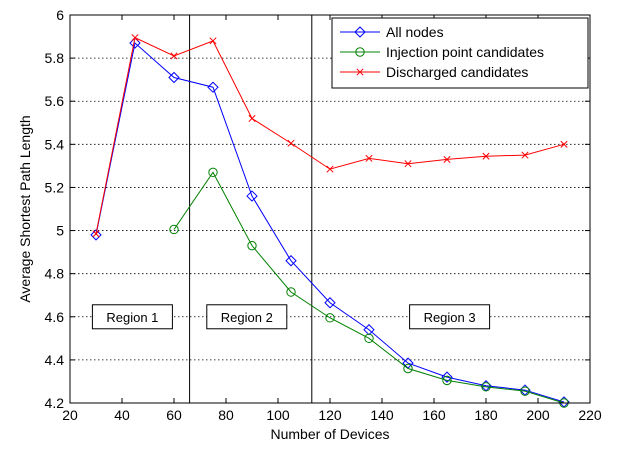 The image size is (618, 449). I want to click on y-tick-label: 5.6, so click(55, 101).